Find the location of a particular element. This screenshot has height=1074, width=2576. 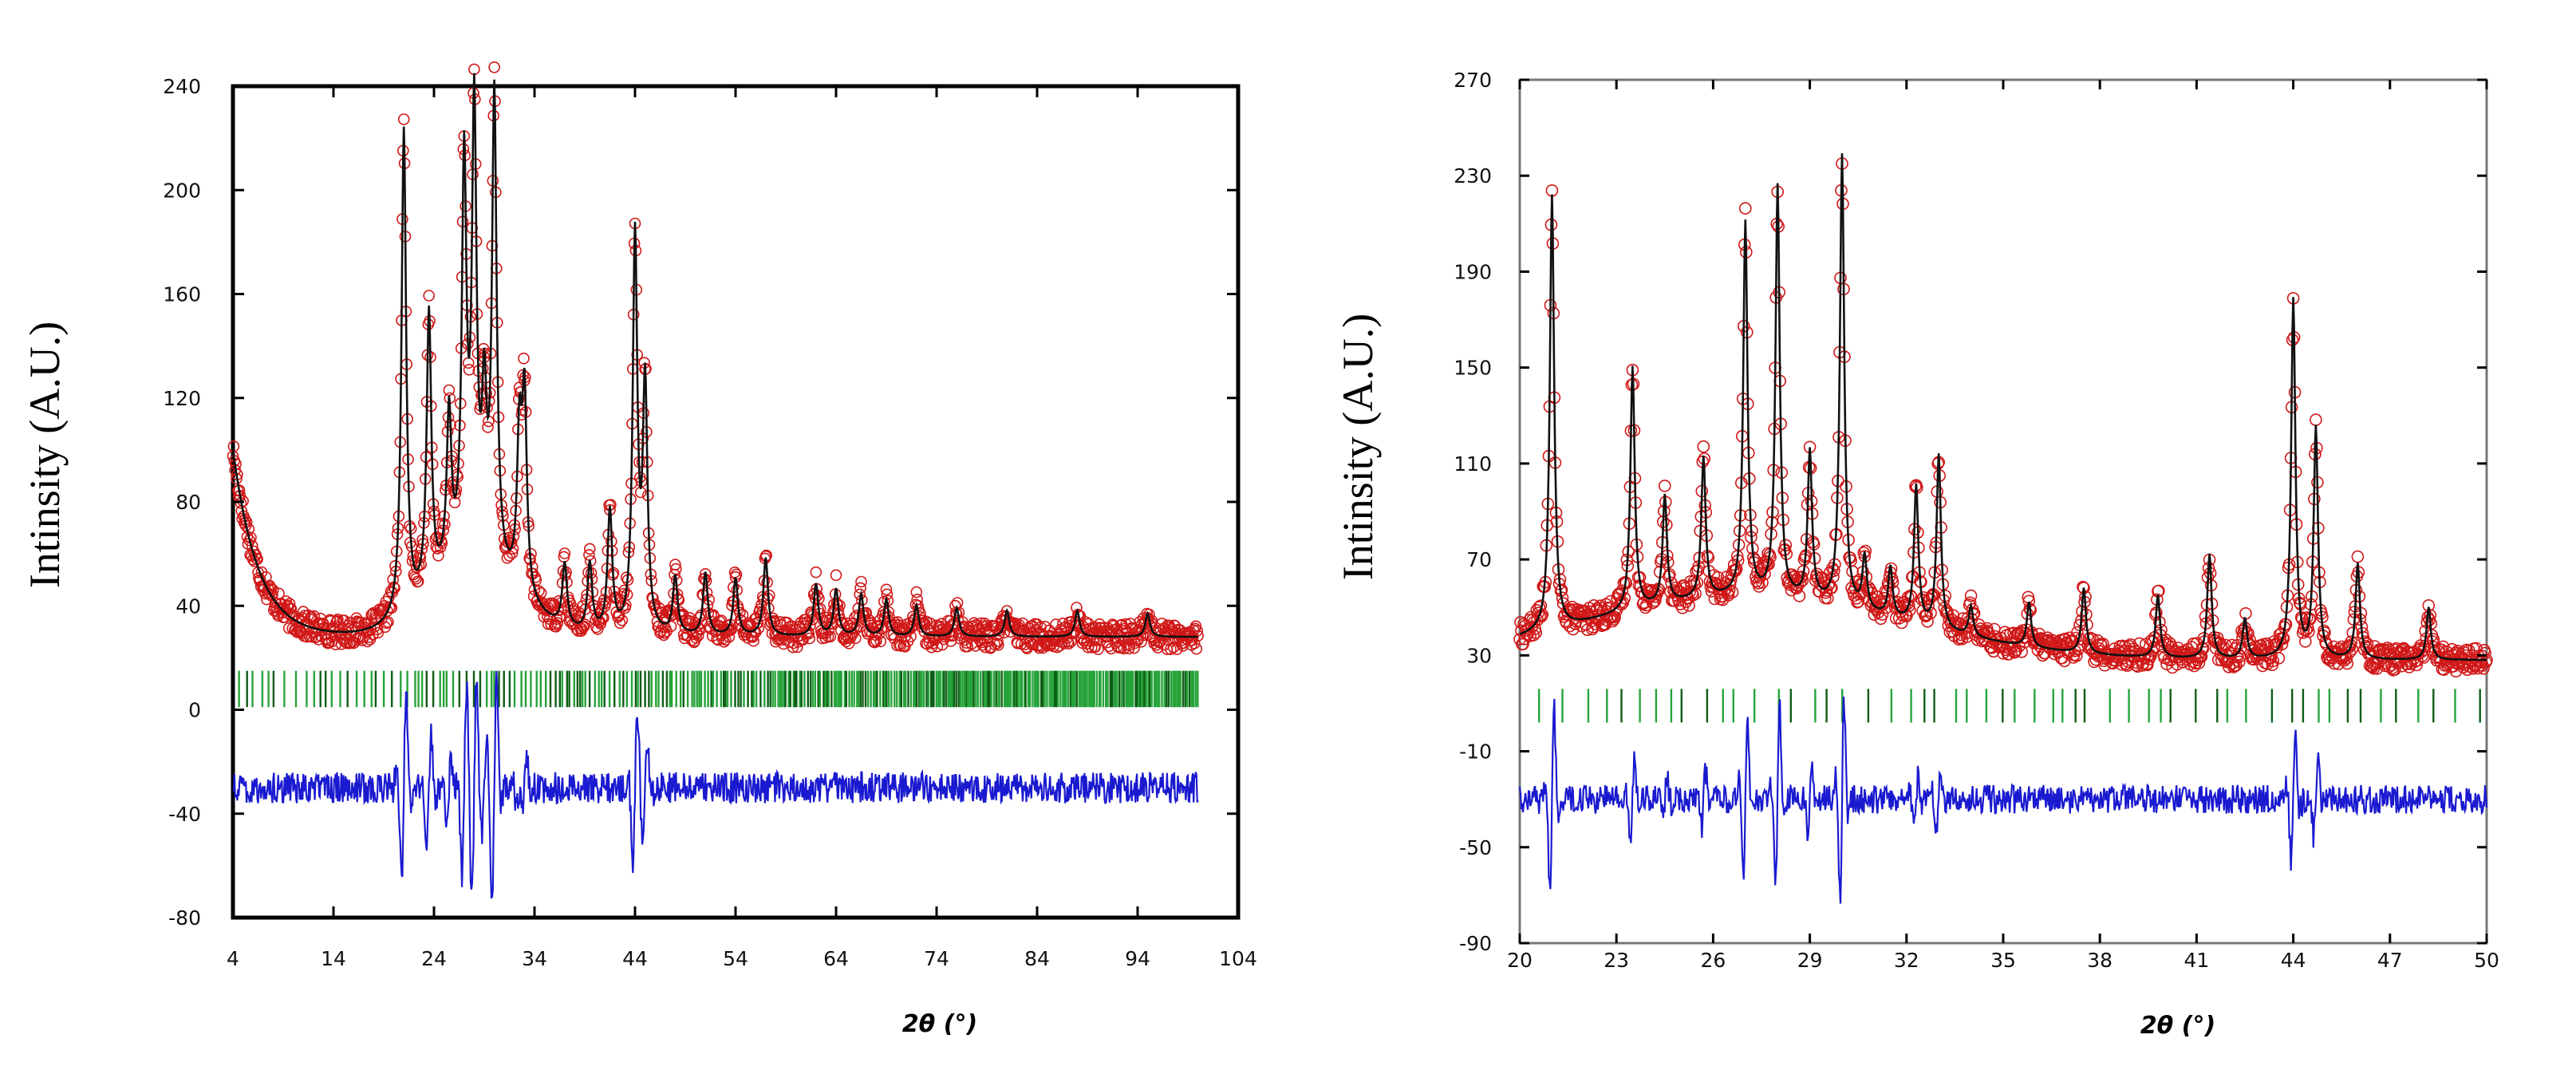

left-y-tick-label: -40 is located at coordinates (185, 814).